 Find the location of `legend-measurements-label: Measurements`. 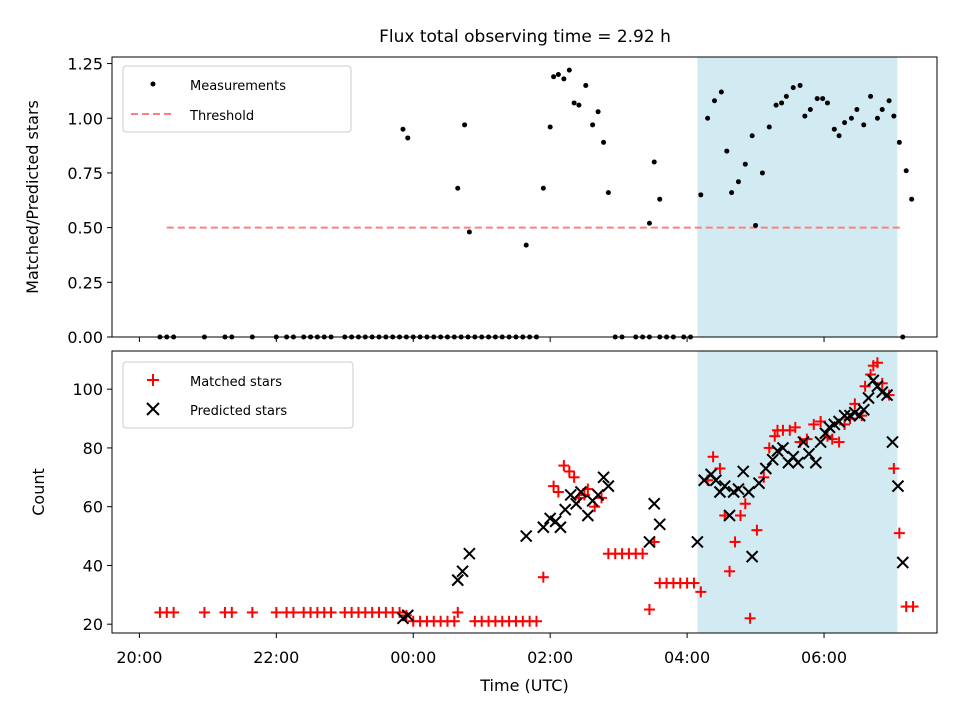

legend-measurements-label: Measurements is located at coordinates (238, 86).